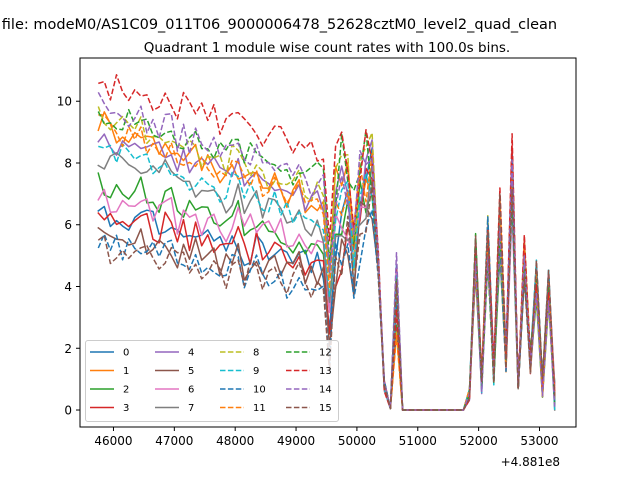 The width and height of the screenshot is (640, 484). Describe the element at coordinates (418, 441) in the screenshot. I see `x-tick-label: 51000` at that location.